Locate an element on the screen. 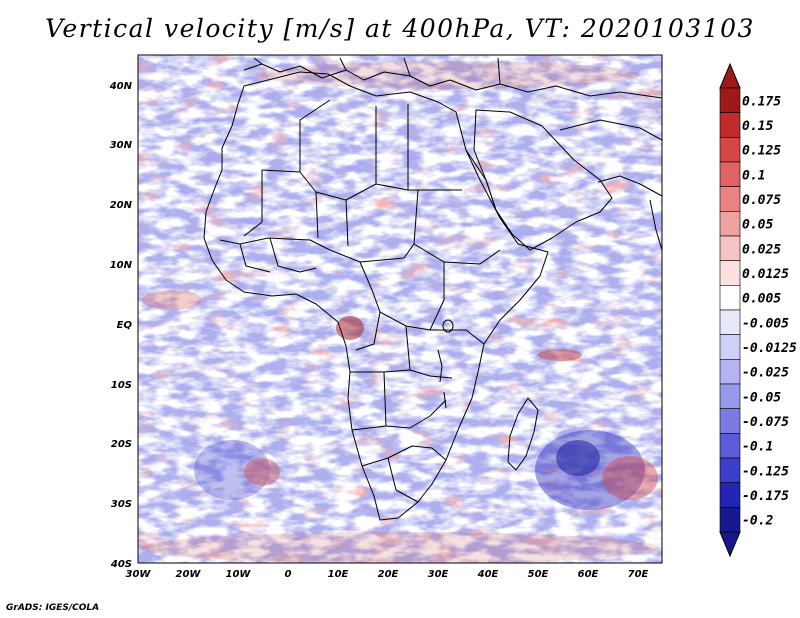 Image resolution: width=800 pixels, height=618 pixels. lat-label: 10S is located at coordinates (121, 385).